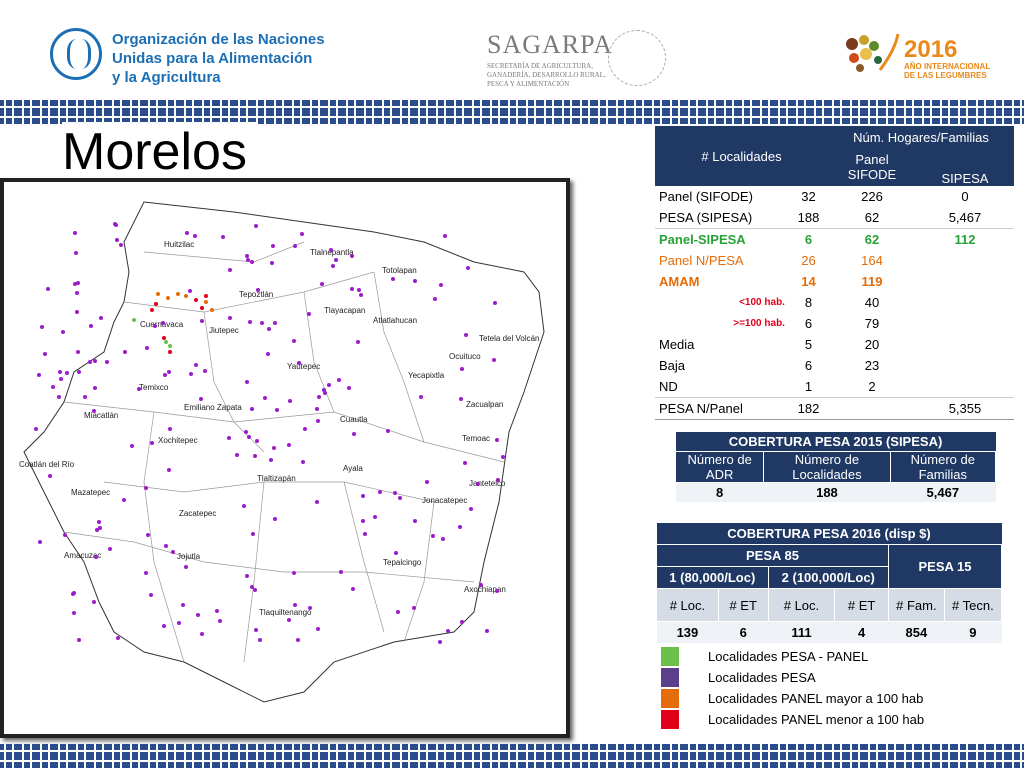 The width and height of the screenshot is (1024, 768). Describe the element at coordinates (154, 387) in the screenshot. I see `municipality-label: Temixco` at that location.